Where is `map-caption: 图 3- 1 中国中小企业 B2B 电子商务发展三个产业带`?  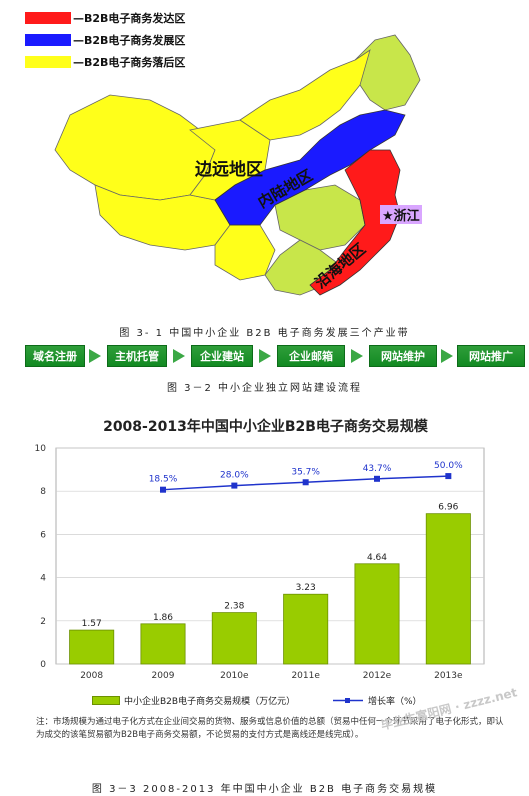 map-caption: 图 3- 1 中国中小企业 B2B 电子商务发展三个产业带 is located at coordinates (264, 333).